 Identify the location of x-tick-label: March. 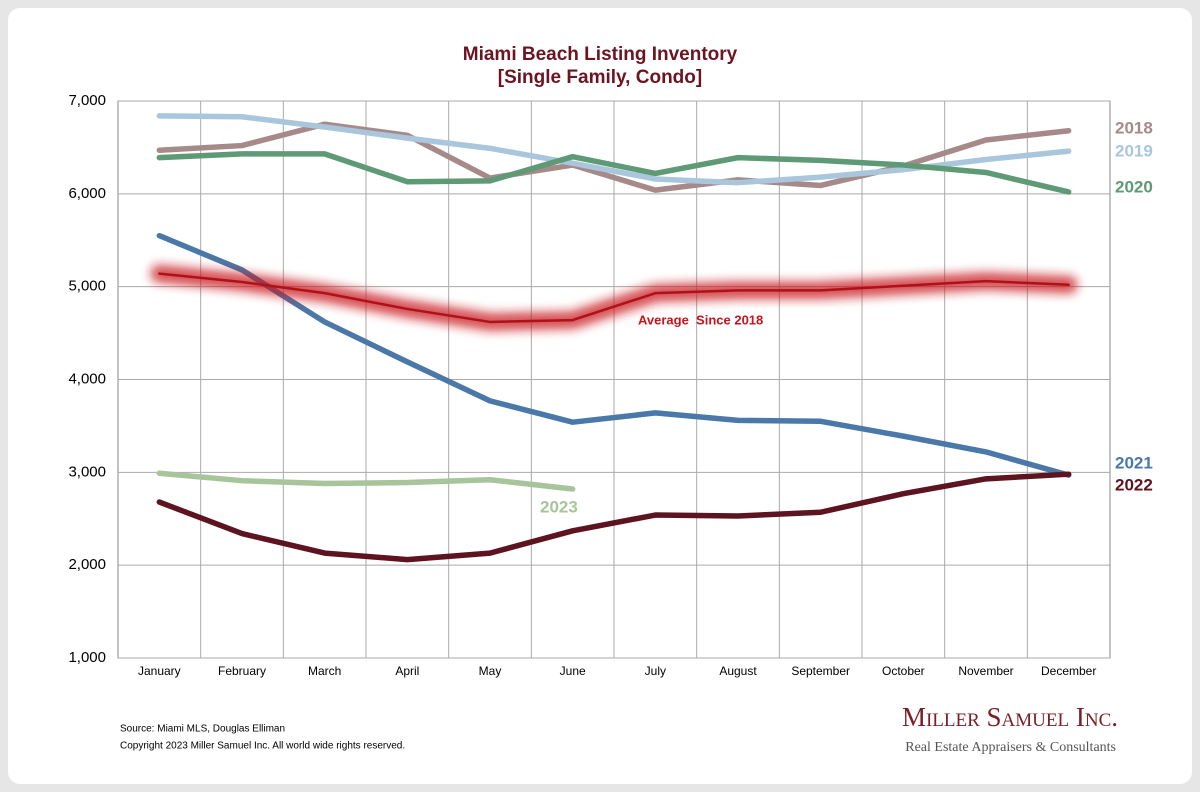
(324, 671).